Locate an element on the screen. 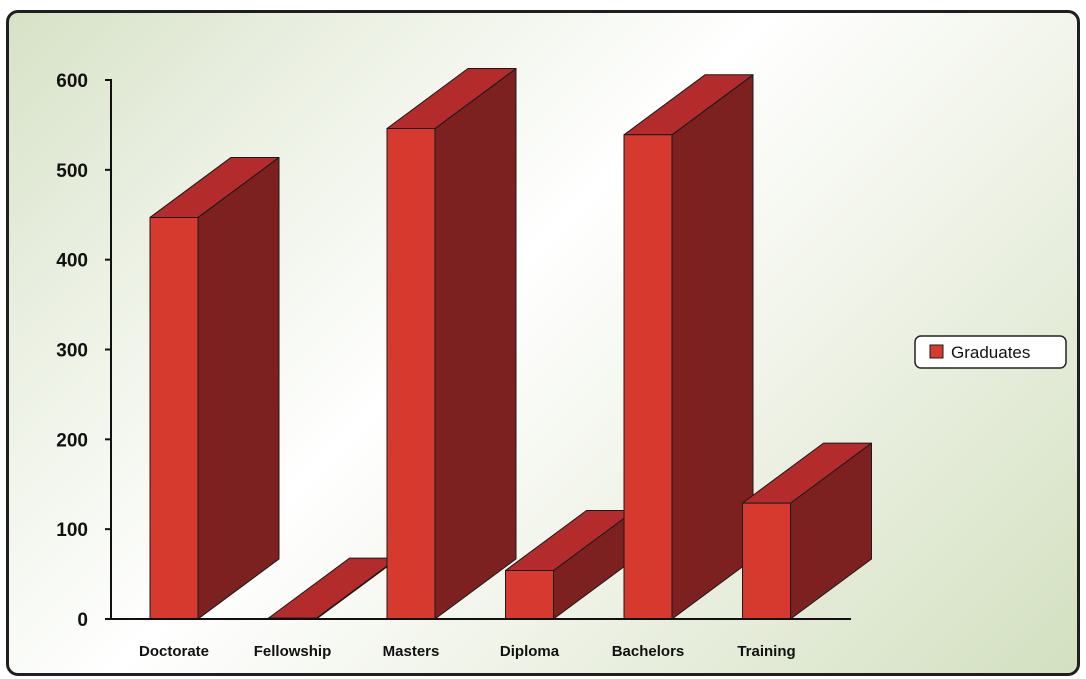 This screenshot has width=1086, height=679. bar-masters is located at coordinates (451, 344).